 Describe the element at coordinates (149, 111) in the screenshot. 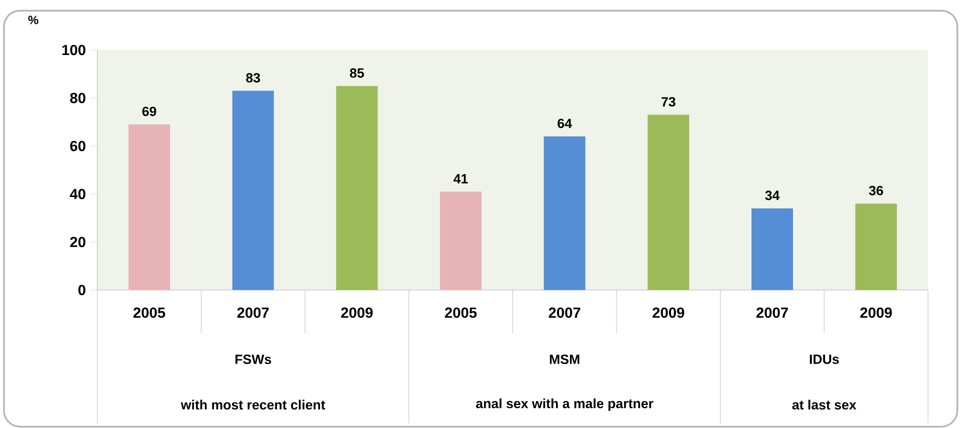

I see `data-label: 69` at that location.